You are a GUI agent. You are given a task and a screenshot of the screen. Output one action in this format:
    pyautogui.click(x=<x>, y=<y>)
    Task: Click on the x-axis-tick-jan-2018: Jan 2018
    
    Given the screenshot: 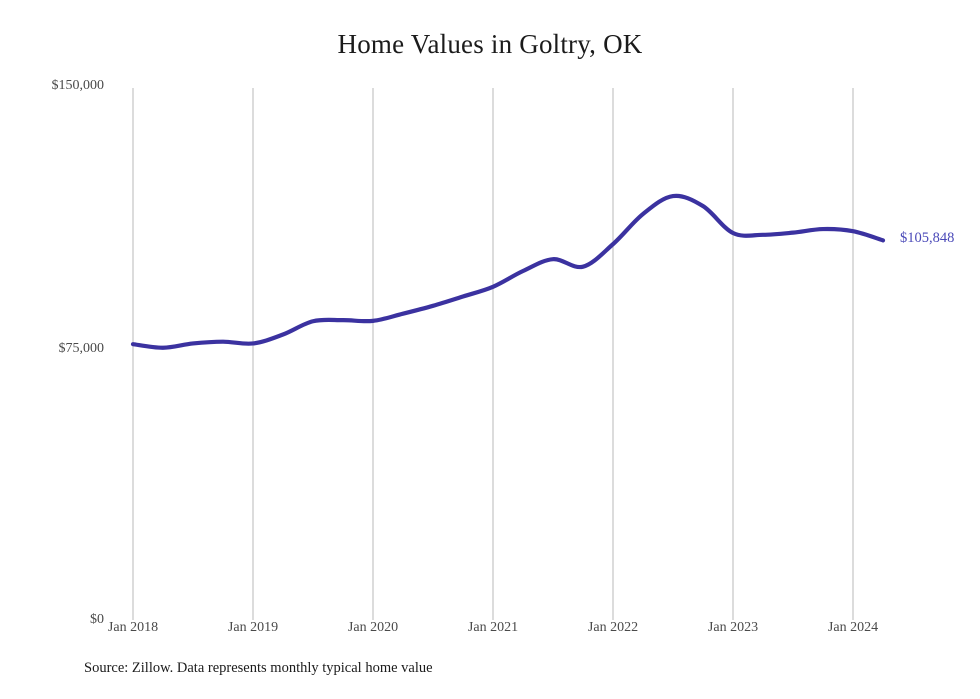 What is the action you would take?
    pyautogui.click(x=133, y=627)
    